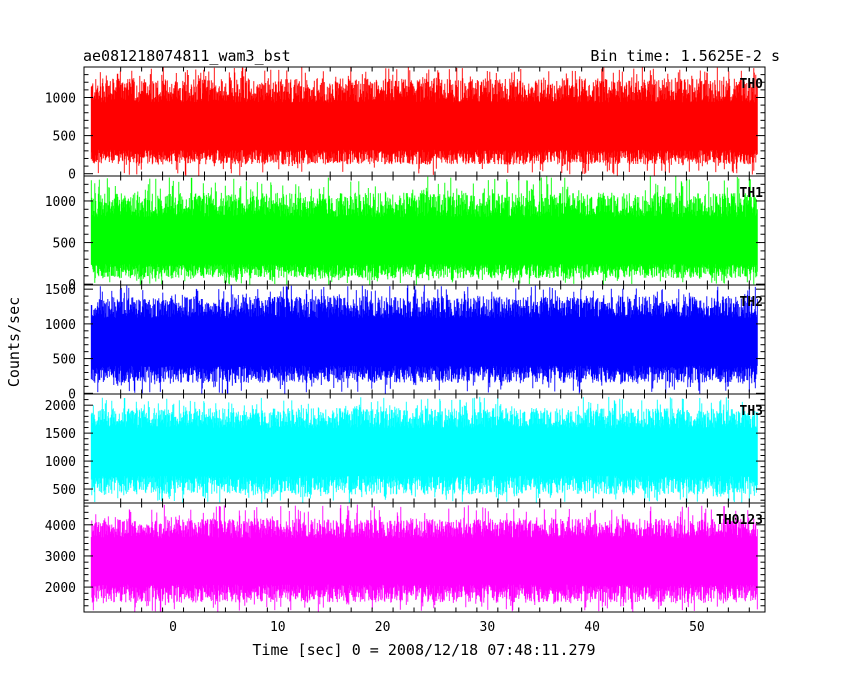 This screenshot has width=850, height=680. What do you see at coordinates (751, 411) in the screenshot?
I see `series-label-th3: TH3` at bounding box center [751, 411].